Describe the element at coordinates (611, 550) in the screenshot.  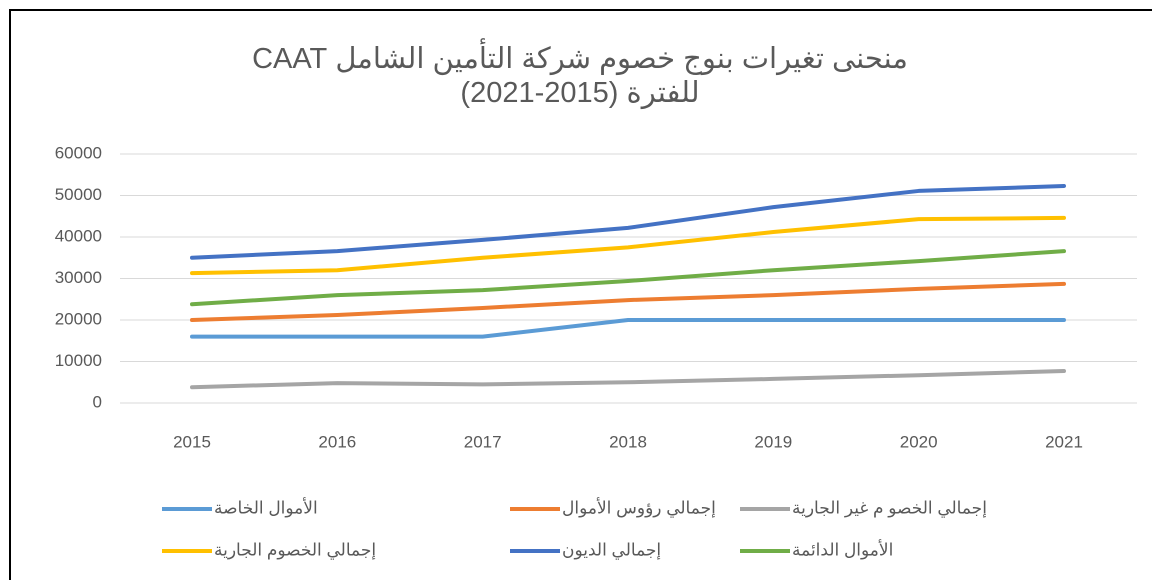
I see `legend-label: إجمالي الديون` at that location.